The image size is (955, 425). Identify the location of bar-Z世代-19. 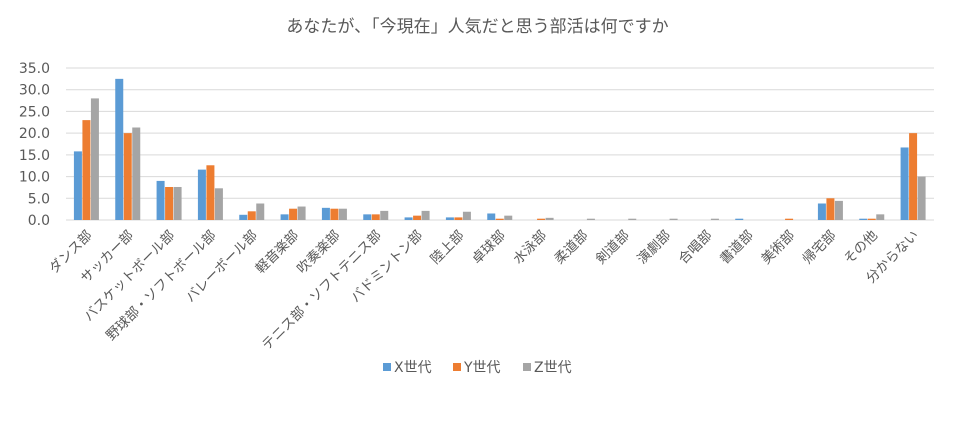
(880, 217).